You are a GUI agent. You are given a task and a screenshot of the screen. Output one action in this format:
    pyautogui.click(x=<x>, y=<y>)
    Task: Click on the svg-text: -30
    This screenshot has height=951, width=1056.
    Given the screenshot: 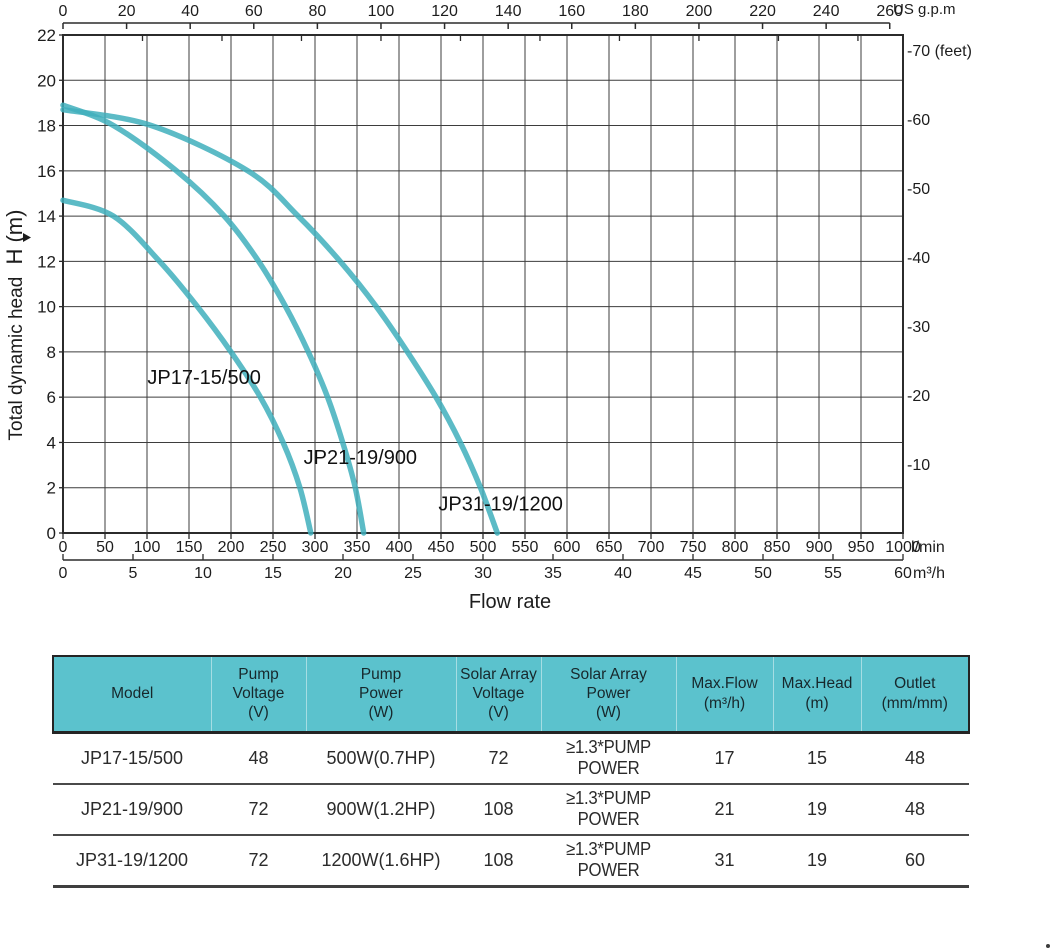 What is the action you would take?
    pyautogui.click(x=918, y=327)
    